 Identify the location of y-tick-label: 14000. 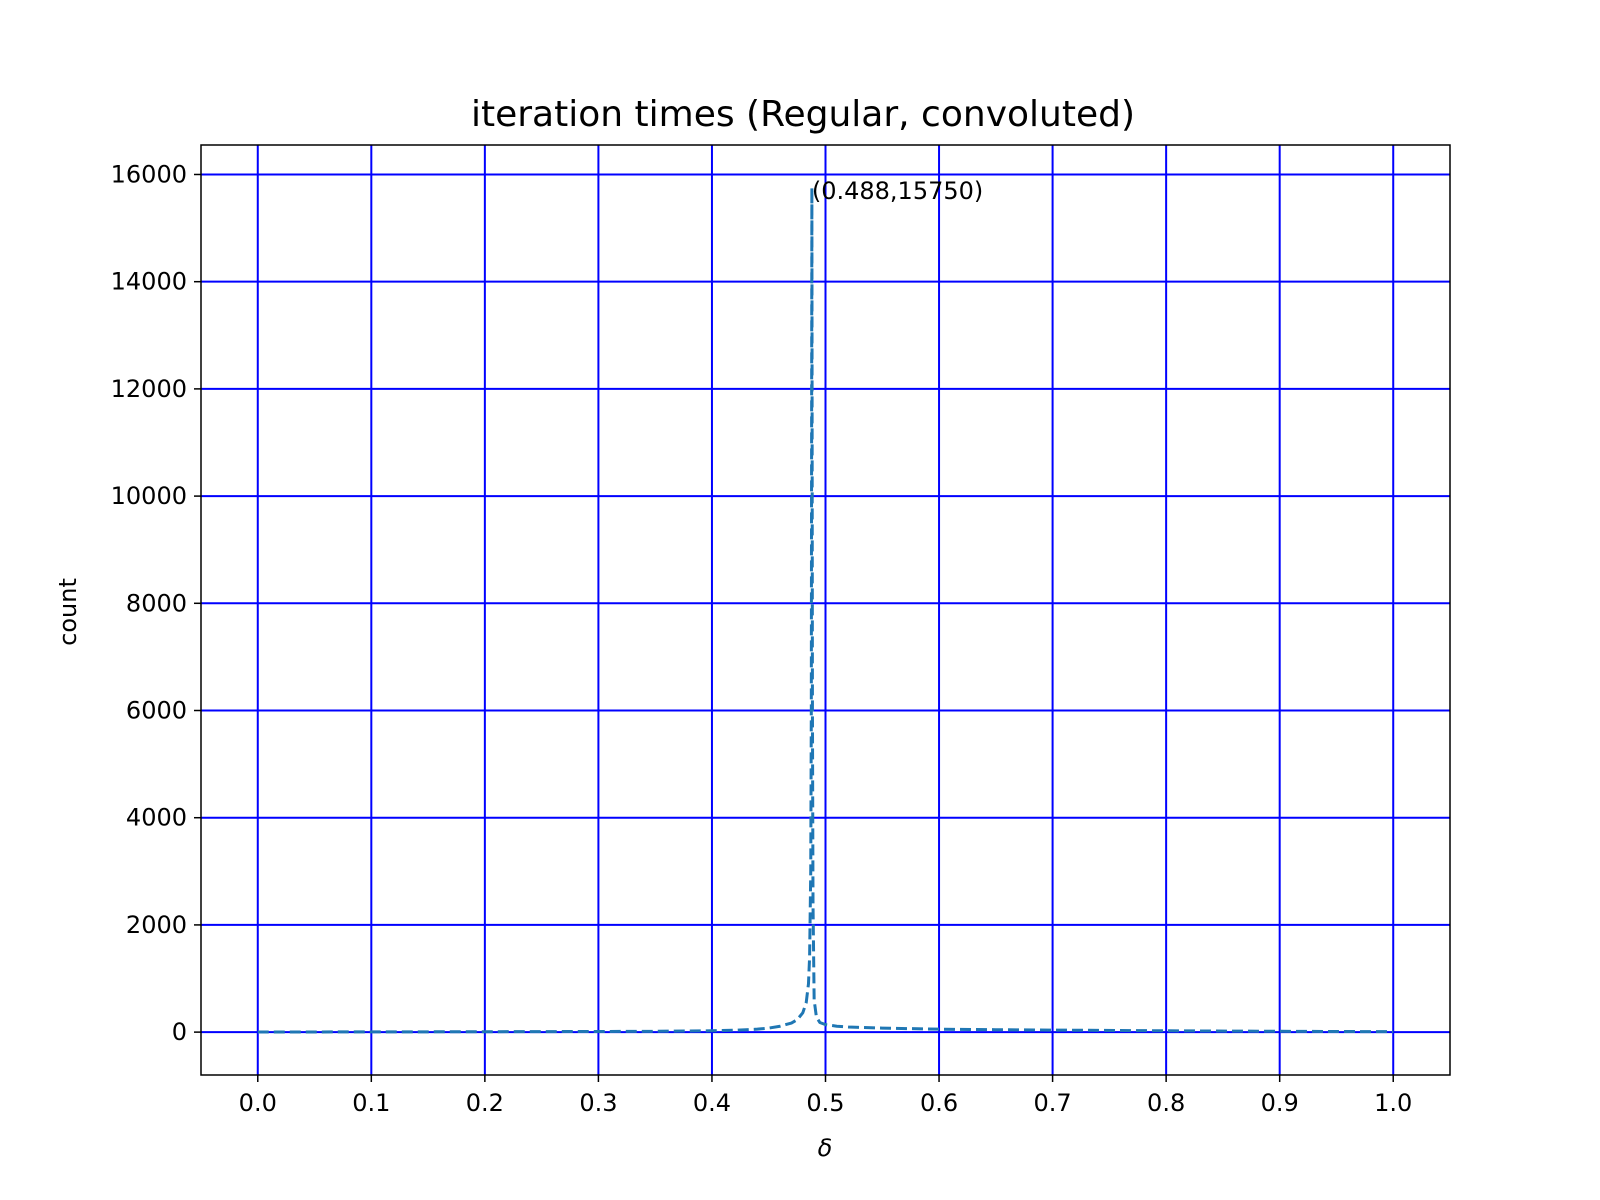
(149, 282).